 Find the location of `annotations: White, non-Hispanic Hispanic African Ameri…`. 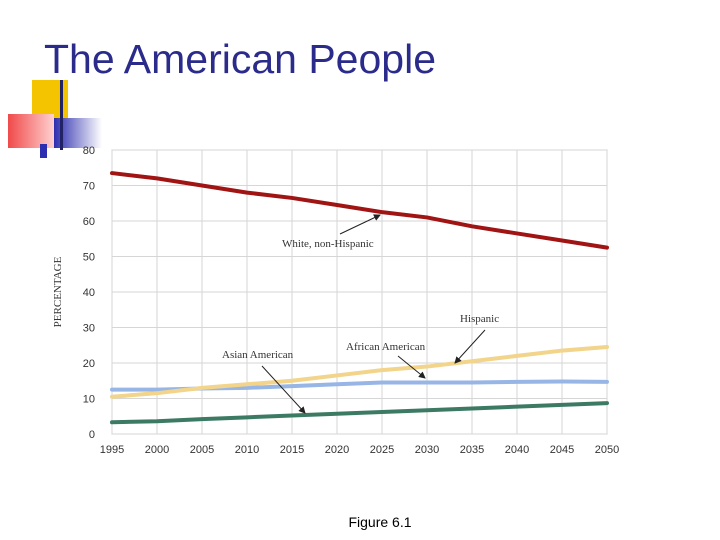

annotations: White, non-Hispanic Hispanic African Ameri… is located at coordinates (360, 314).